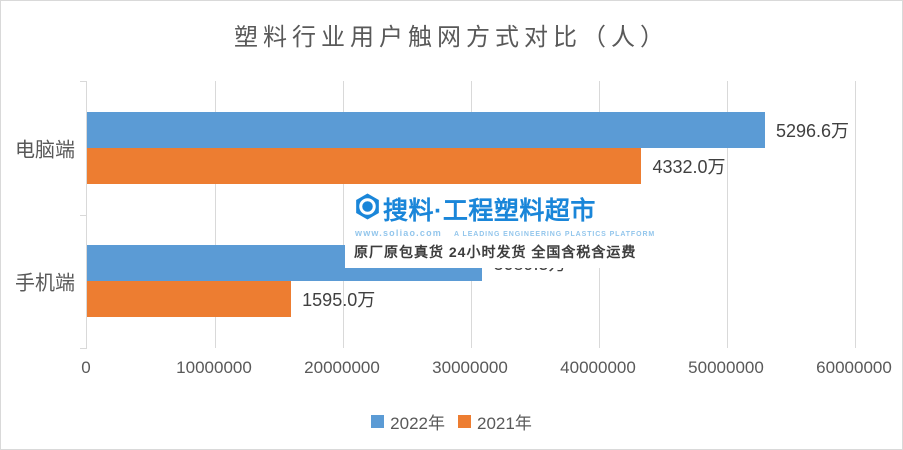 This screenshot has width=903, height=450. What do you see at coordinates (504, 423) in the screenshot?
I see `legend-label: 2021年` at bounding box center [504, 423].